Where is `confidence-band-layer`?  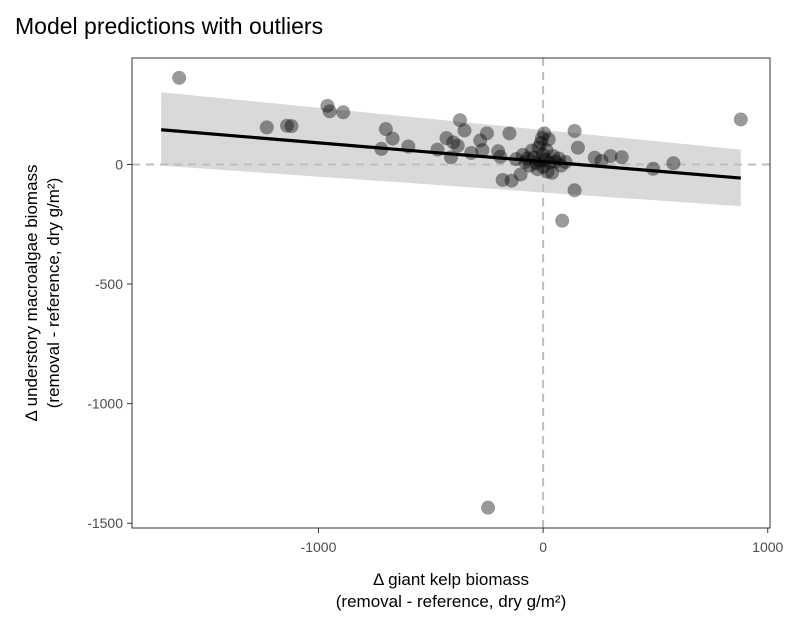
confidence-band-layer is located at coordinates (451, 149).